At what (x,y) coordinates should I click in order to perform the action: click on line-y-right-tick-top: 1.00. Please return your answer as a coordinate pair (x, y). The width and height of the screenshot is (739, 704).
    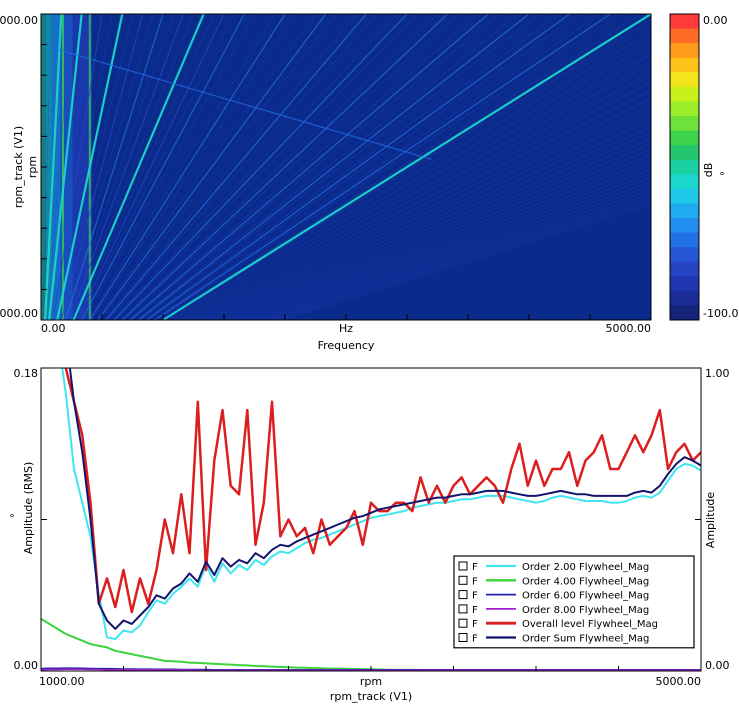
    Looking at the image, I should click on (717, 373).